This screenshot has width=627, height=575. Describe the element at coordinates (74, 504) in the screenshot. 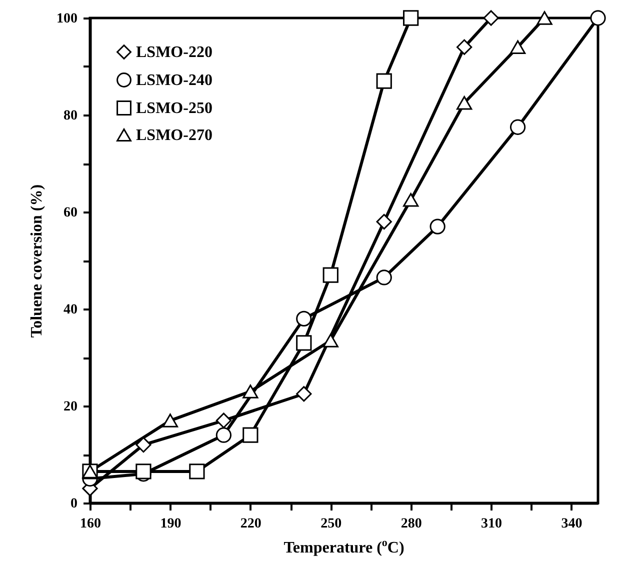

I see `y-tick-label: 0` at that location.